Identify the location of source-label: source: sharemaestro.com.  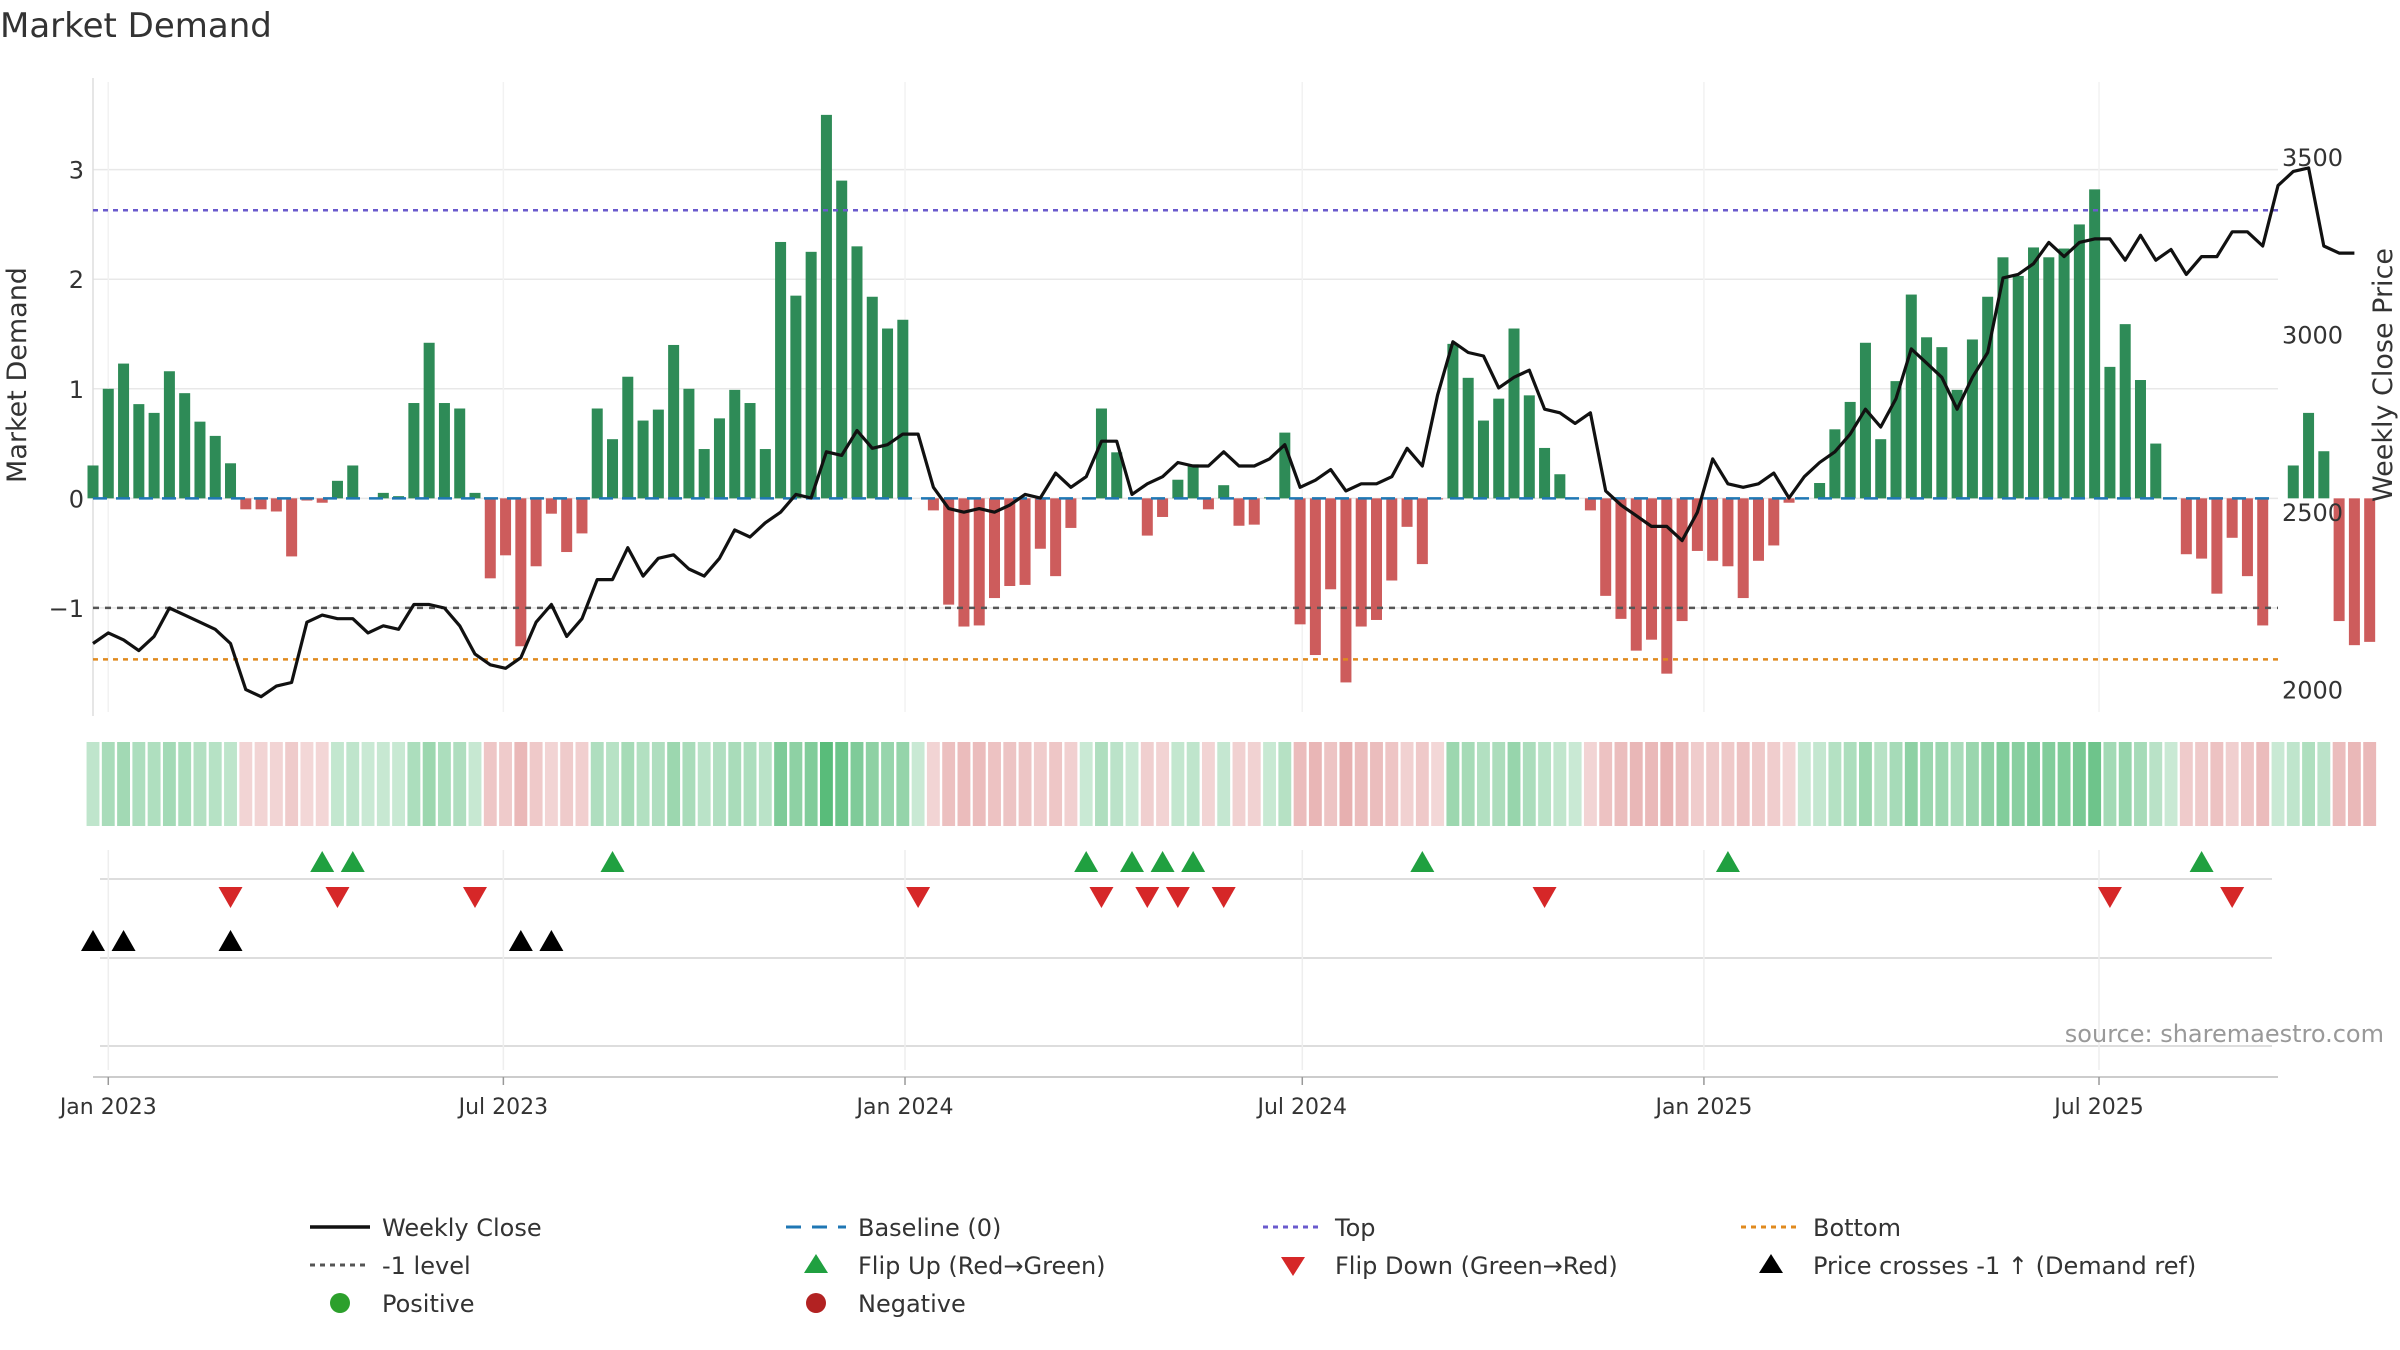
(2224, 1034).